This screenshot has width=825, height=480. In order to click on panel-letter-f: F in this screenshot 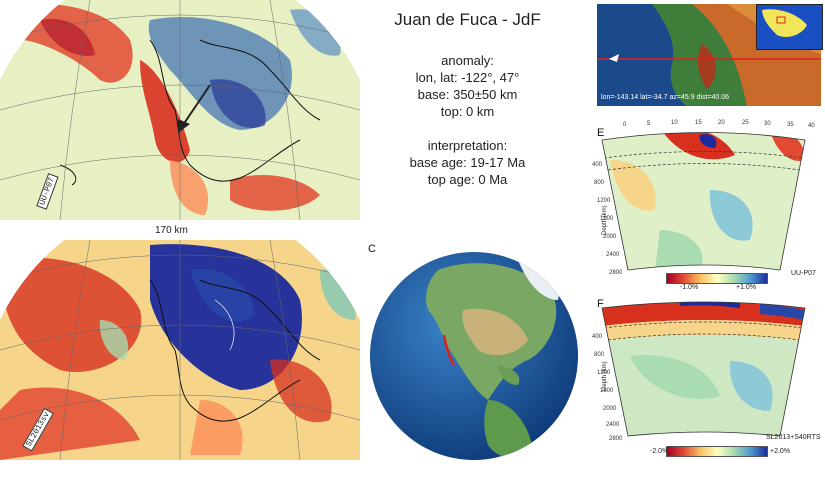, I will do `click(600, 304)`.